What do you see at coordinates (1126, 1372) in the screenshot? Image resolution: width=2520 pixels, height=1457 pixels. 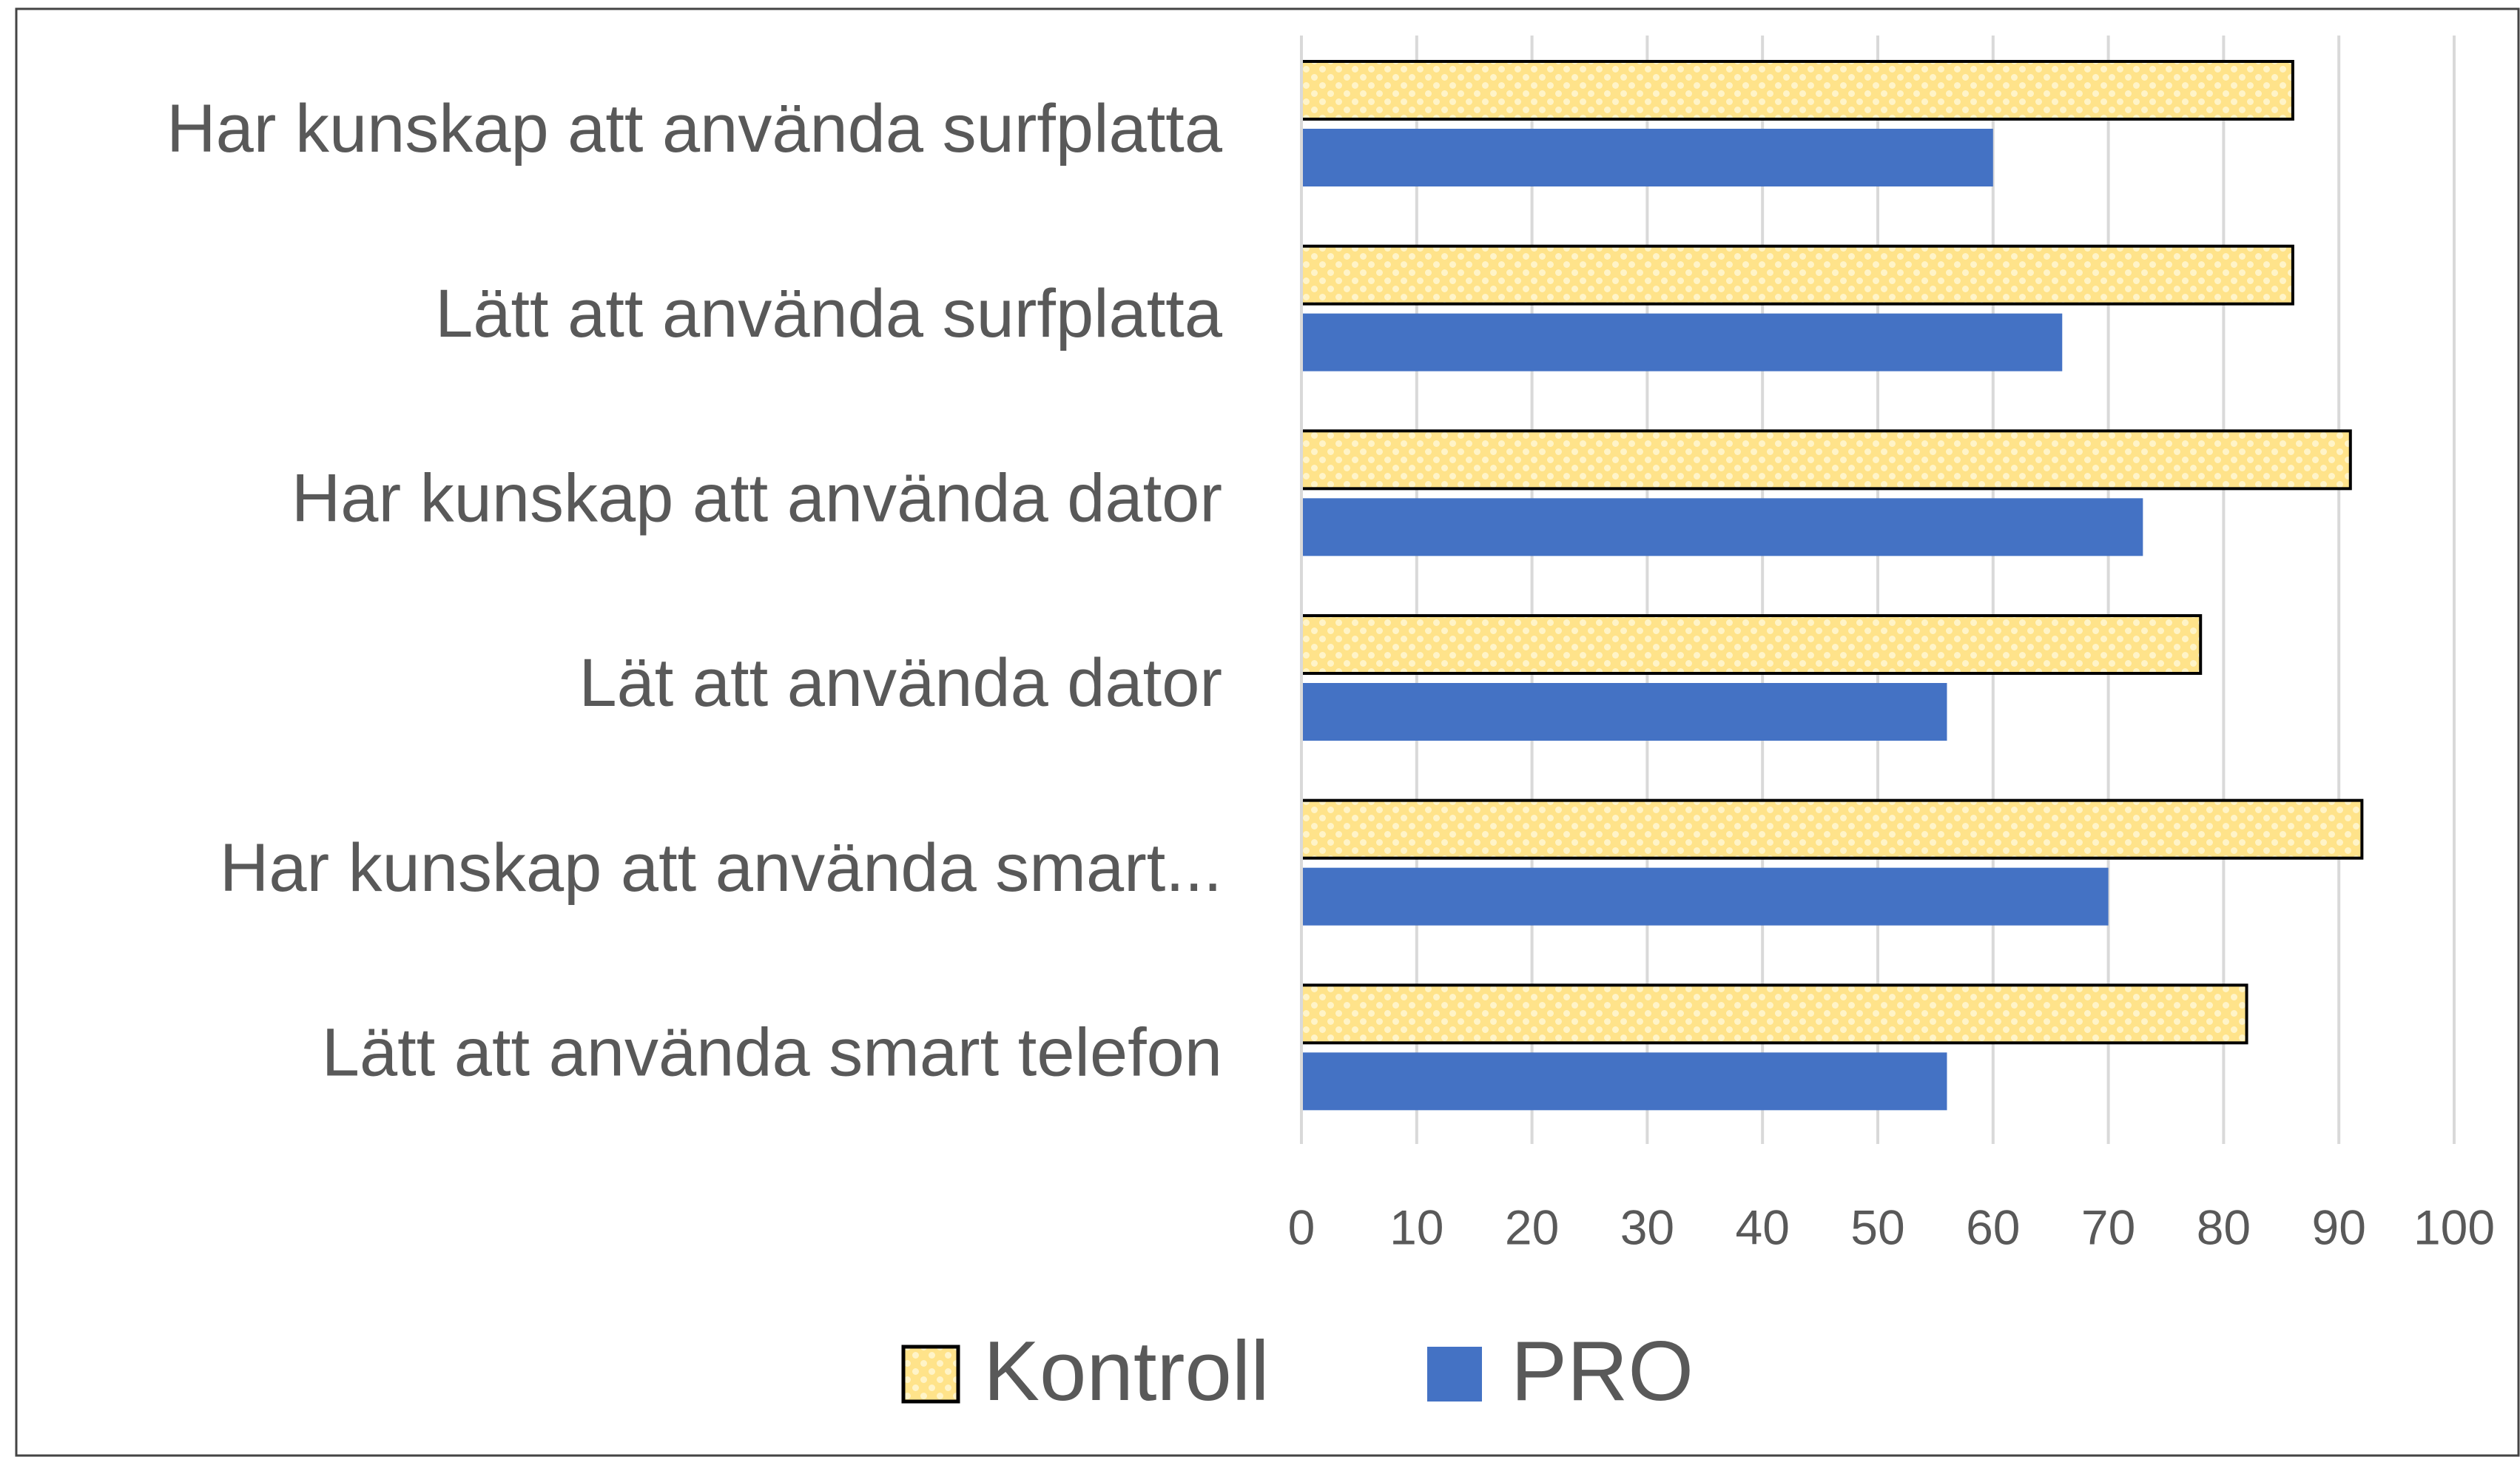 I see `legend-label: Kontroll` at bounding box center [1126, 1372].